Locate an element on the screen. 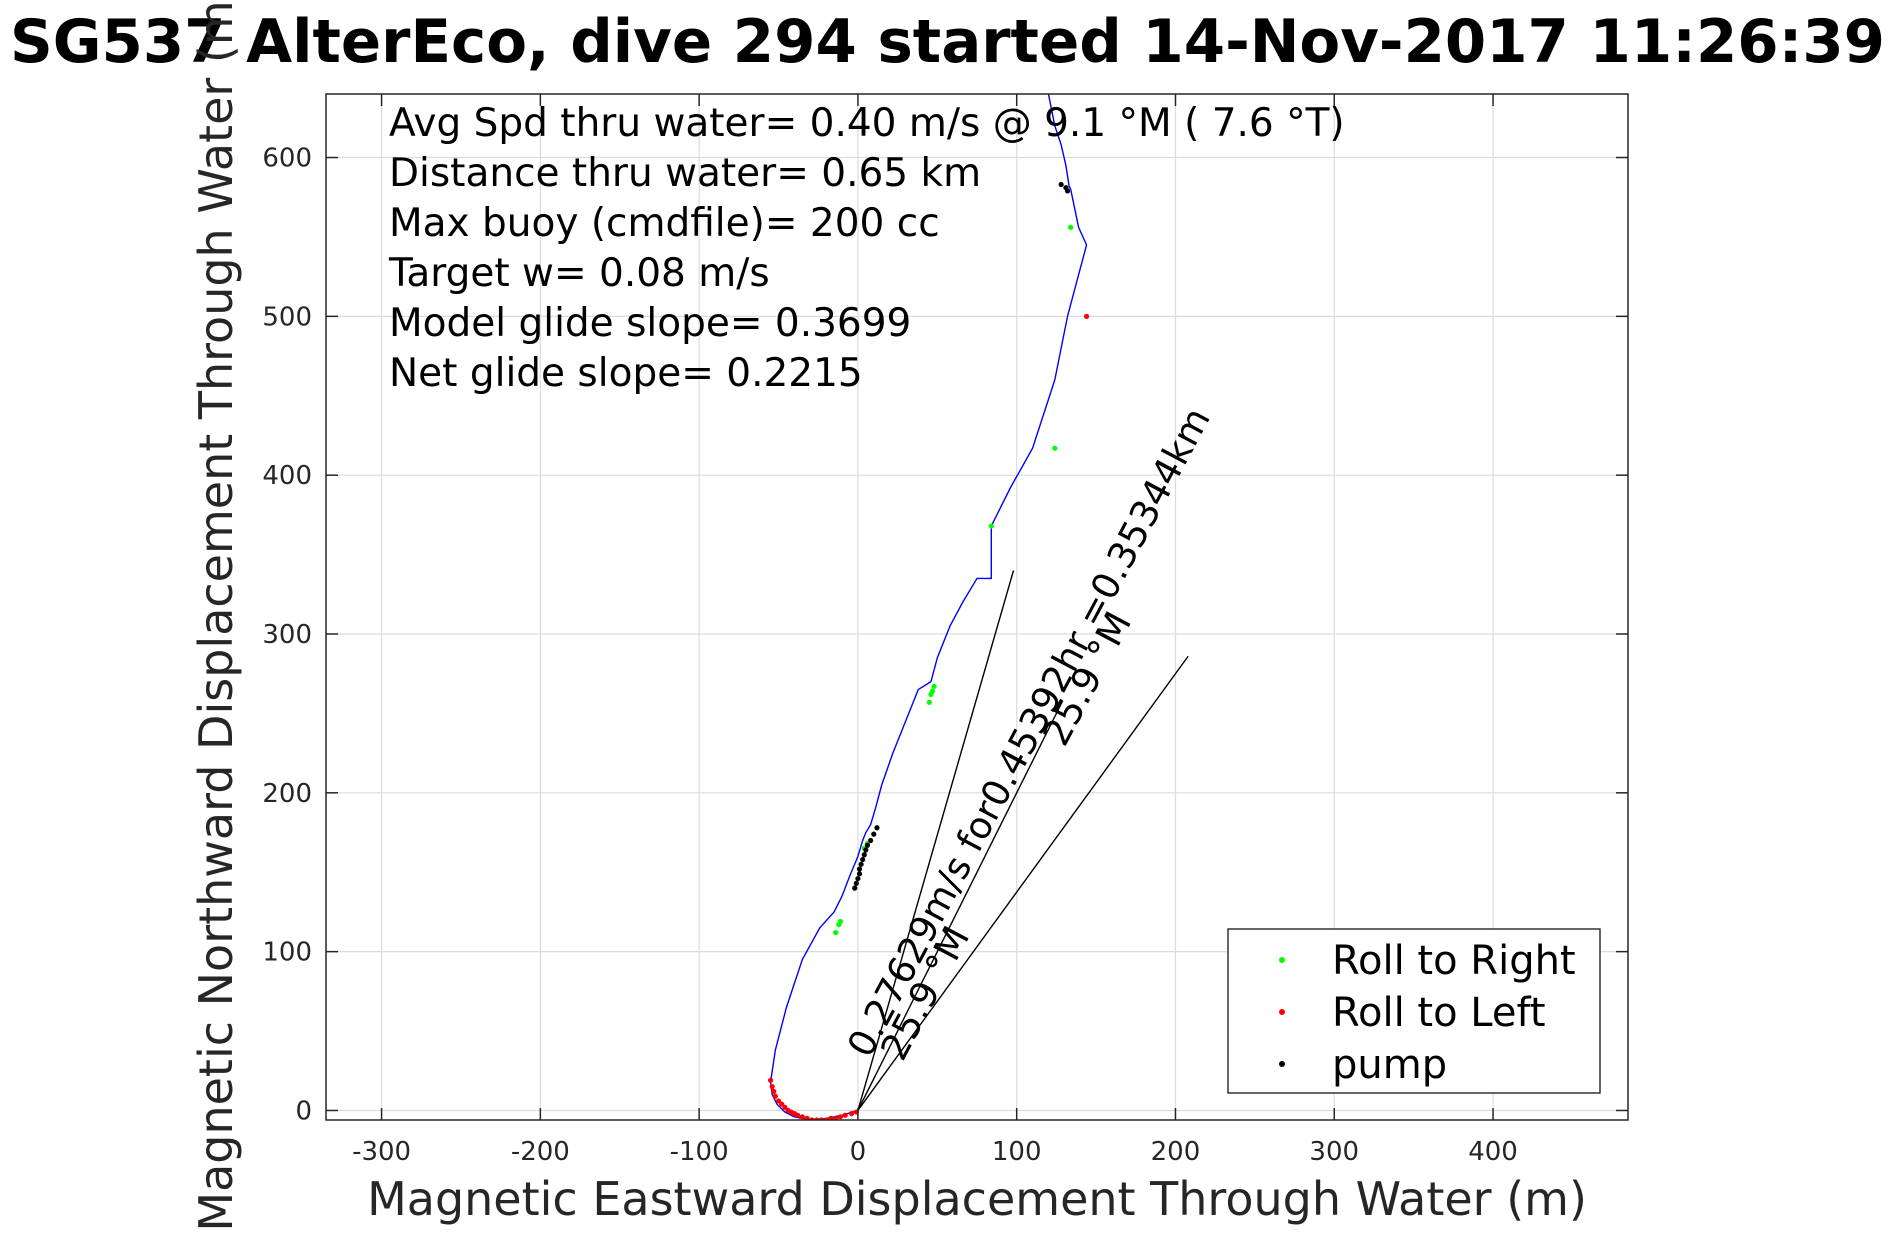  x-tick-label: 200 is located at coordinates (1176, 1152).